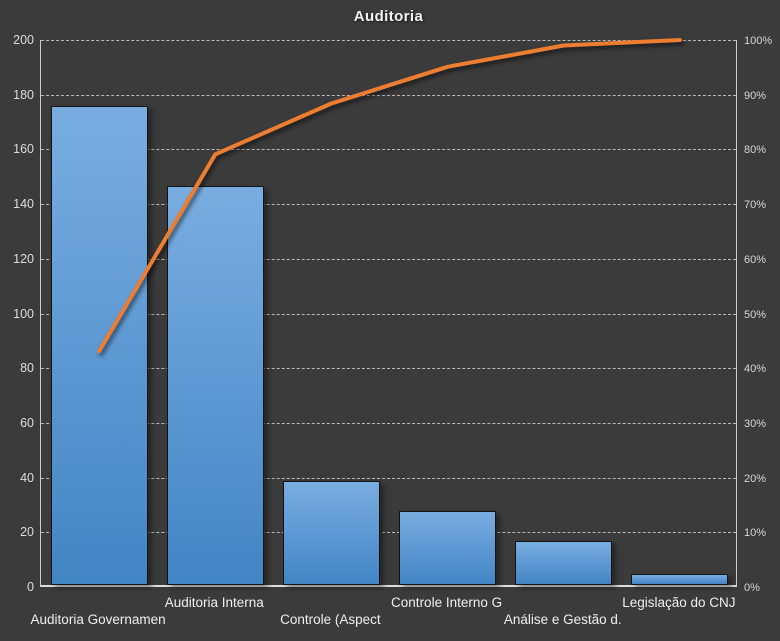 The image size is (780, 641). Describe the element at coordinates (23, 313) in the screenshot. I see `left-axis-tick: 100` at that location.